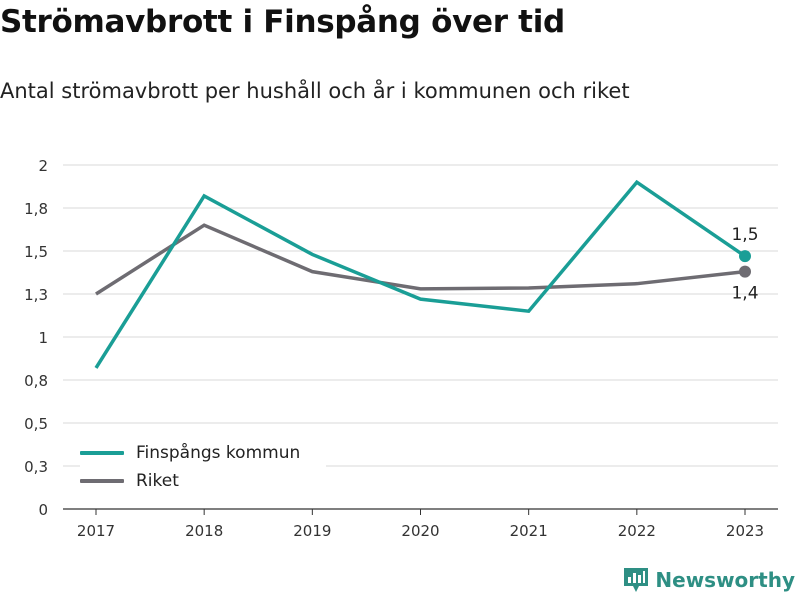 The width and height of the screenshot is (800, 600). Describe the element at coordinates (745, 271) in the screenshot. I see `end-marker-riket` at that location.